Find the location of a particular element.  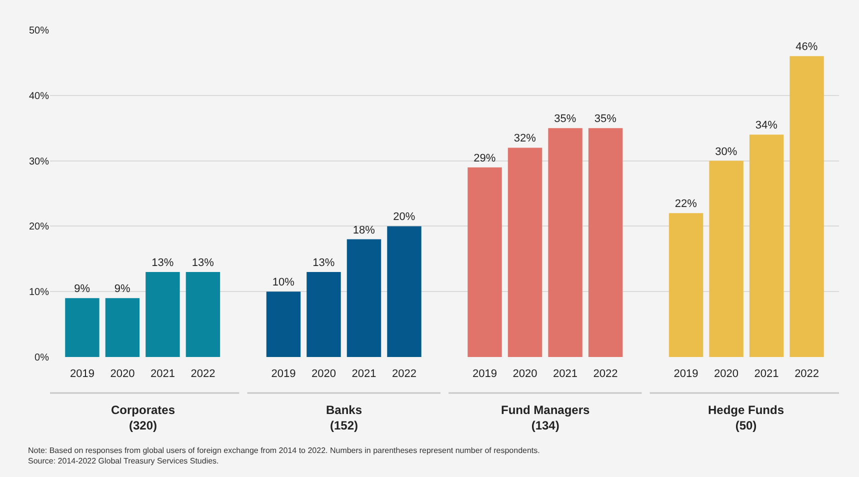

data-label: 10% is located at coordinates (283, 282).